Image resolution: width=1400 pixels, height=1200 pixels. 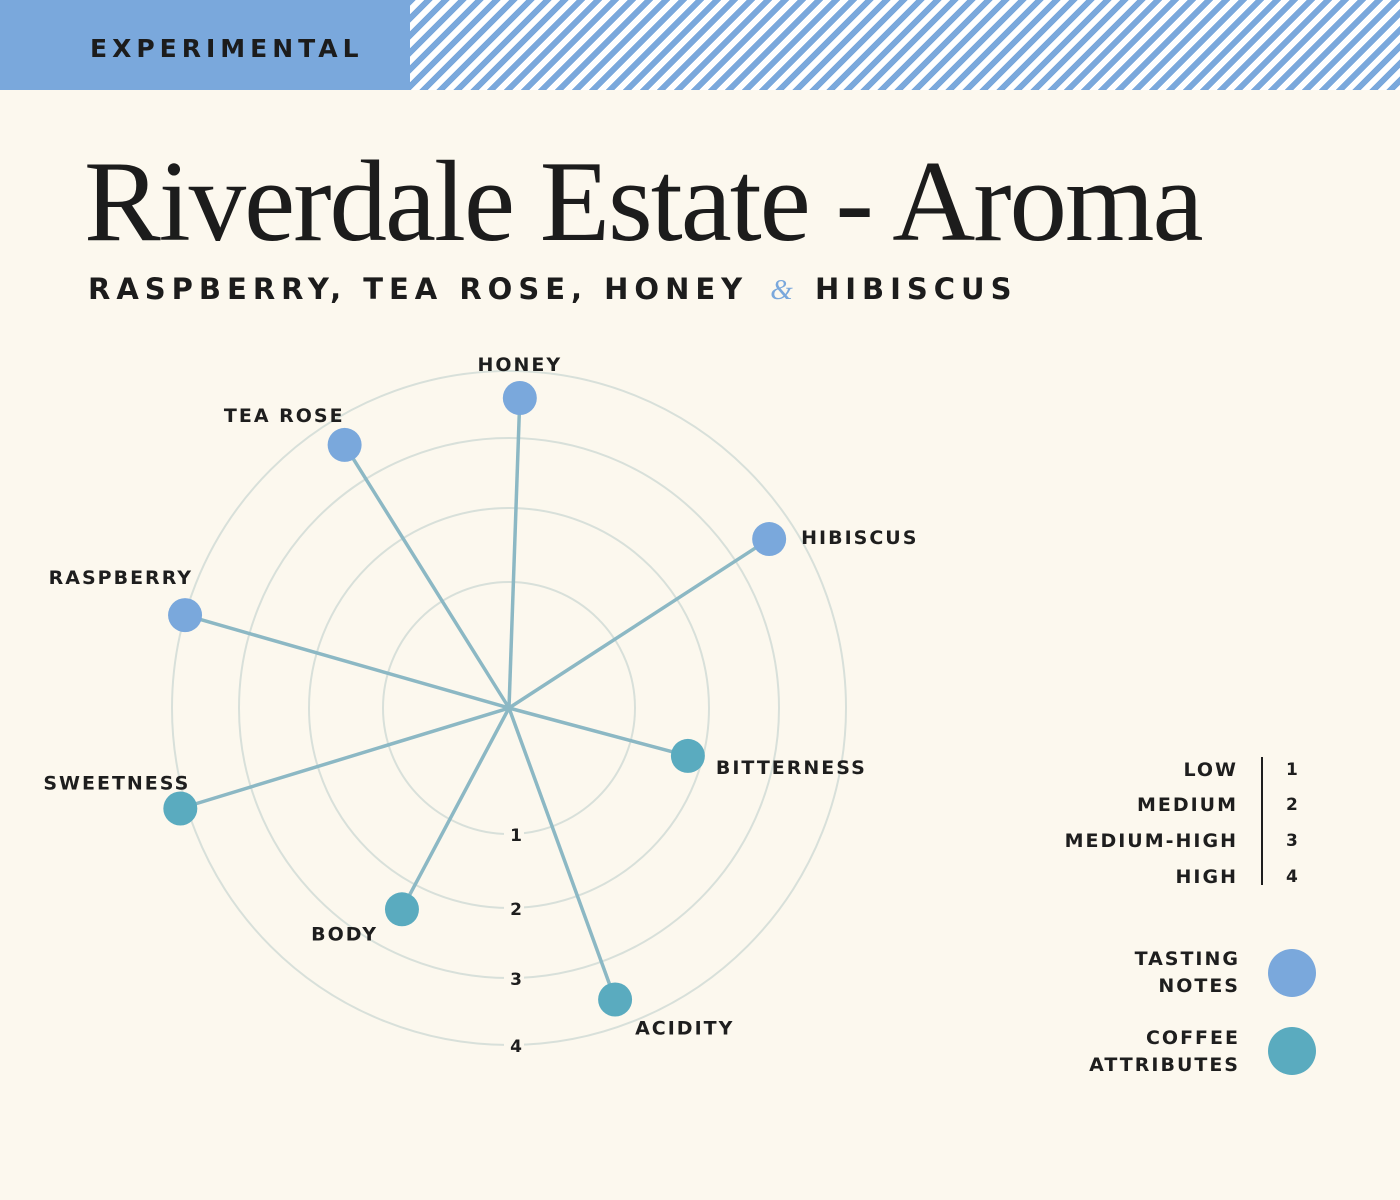 What do you see at coordinates (562, 854) in the screenshot?
I see `spoke-acidity` at bounding box center [562, 854].